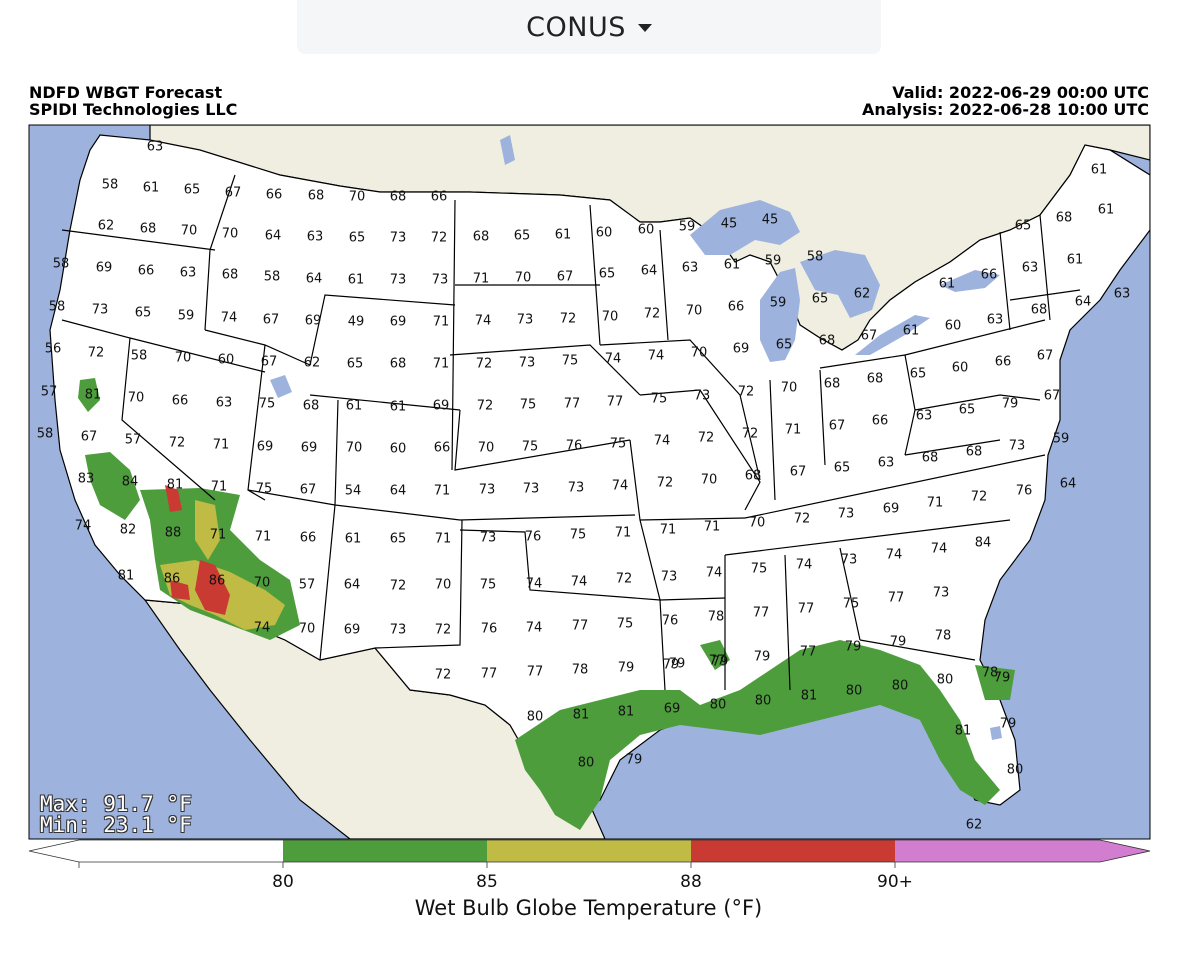 This screenshot has width=1177, height=975. I want to click on colorbar-tick-label: 85, so click(487, 882).